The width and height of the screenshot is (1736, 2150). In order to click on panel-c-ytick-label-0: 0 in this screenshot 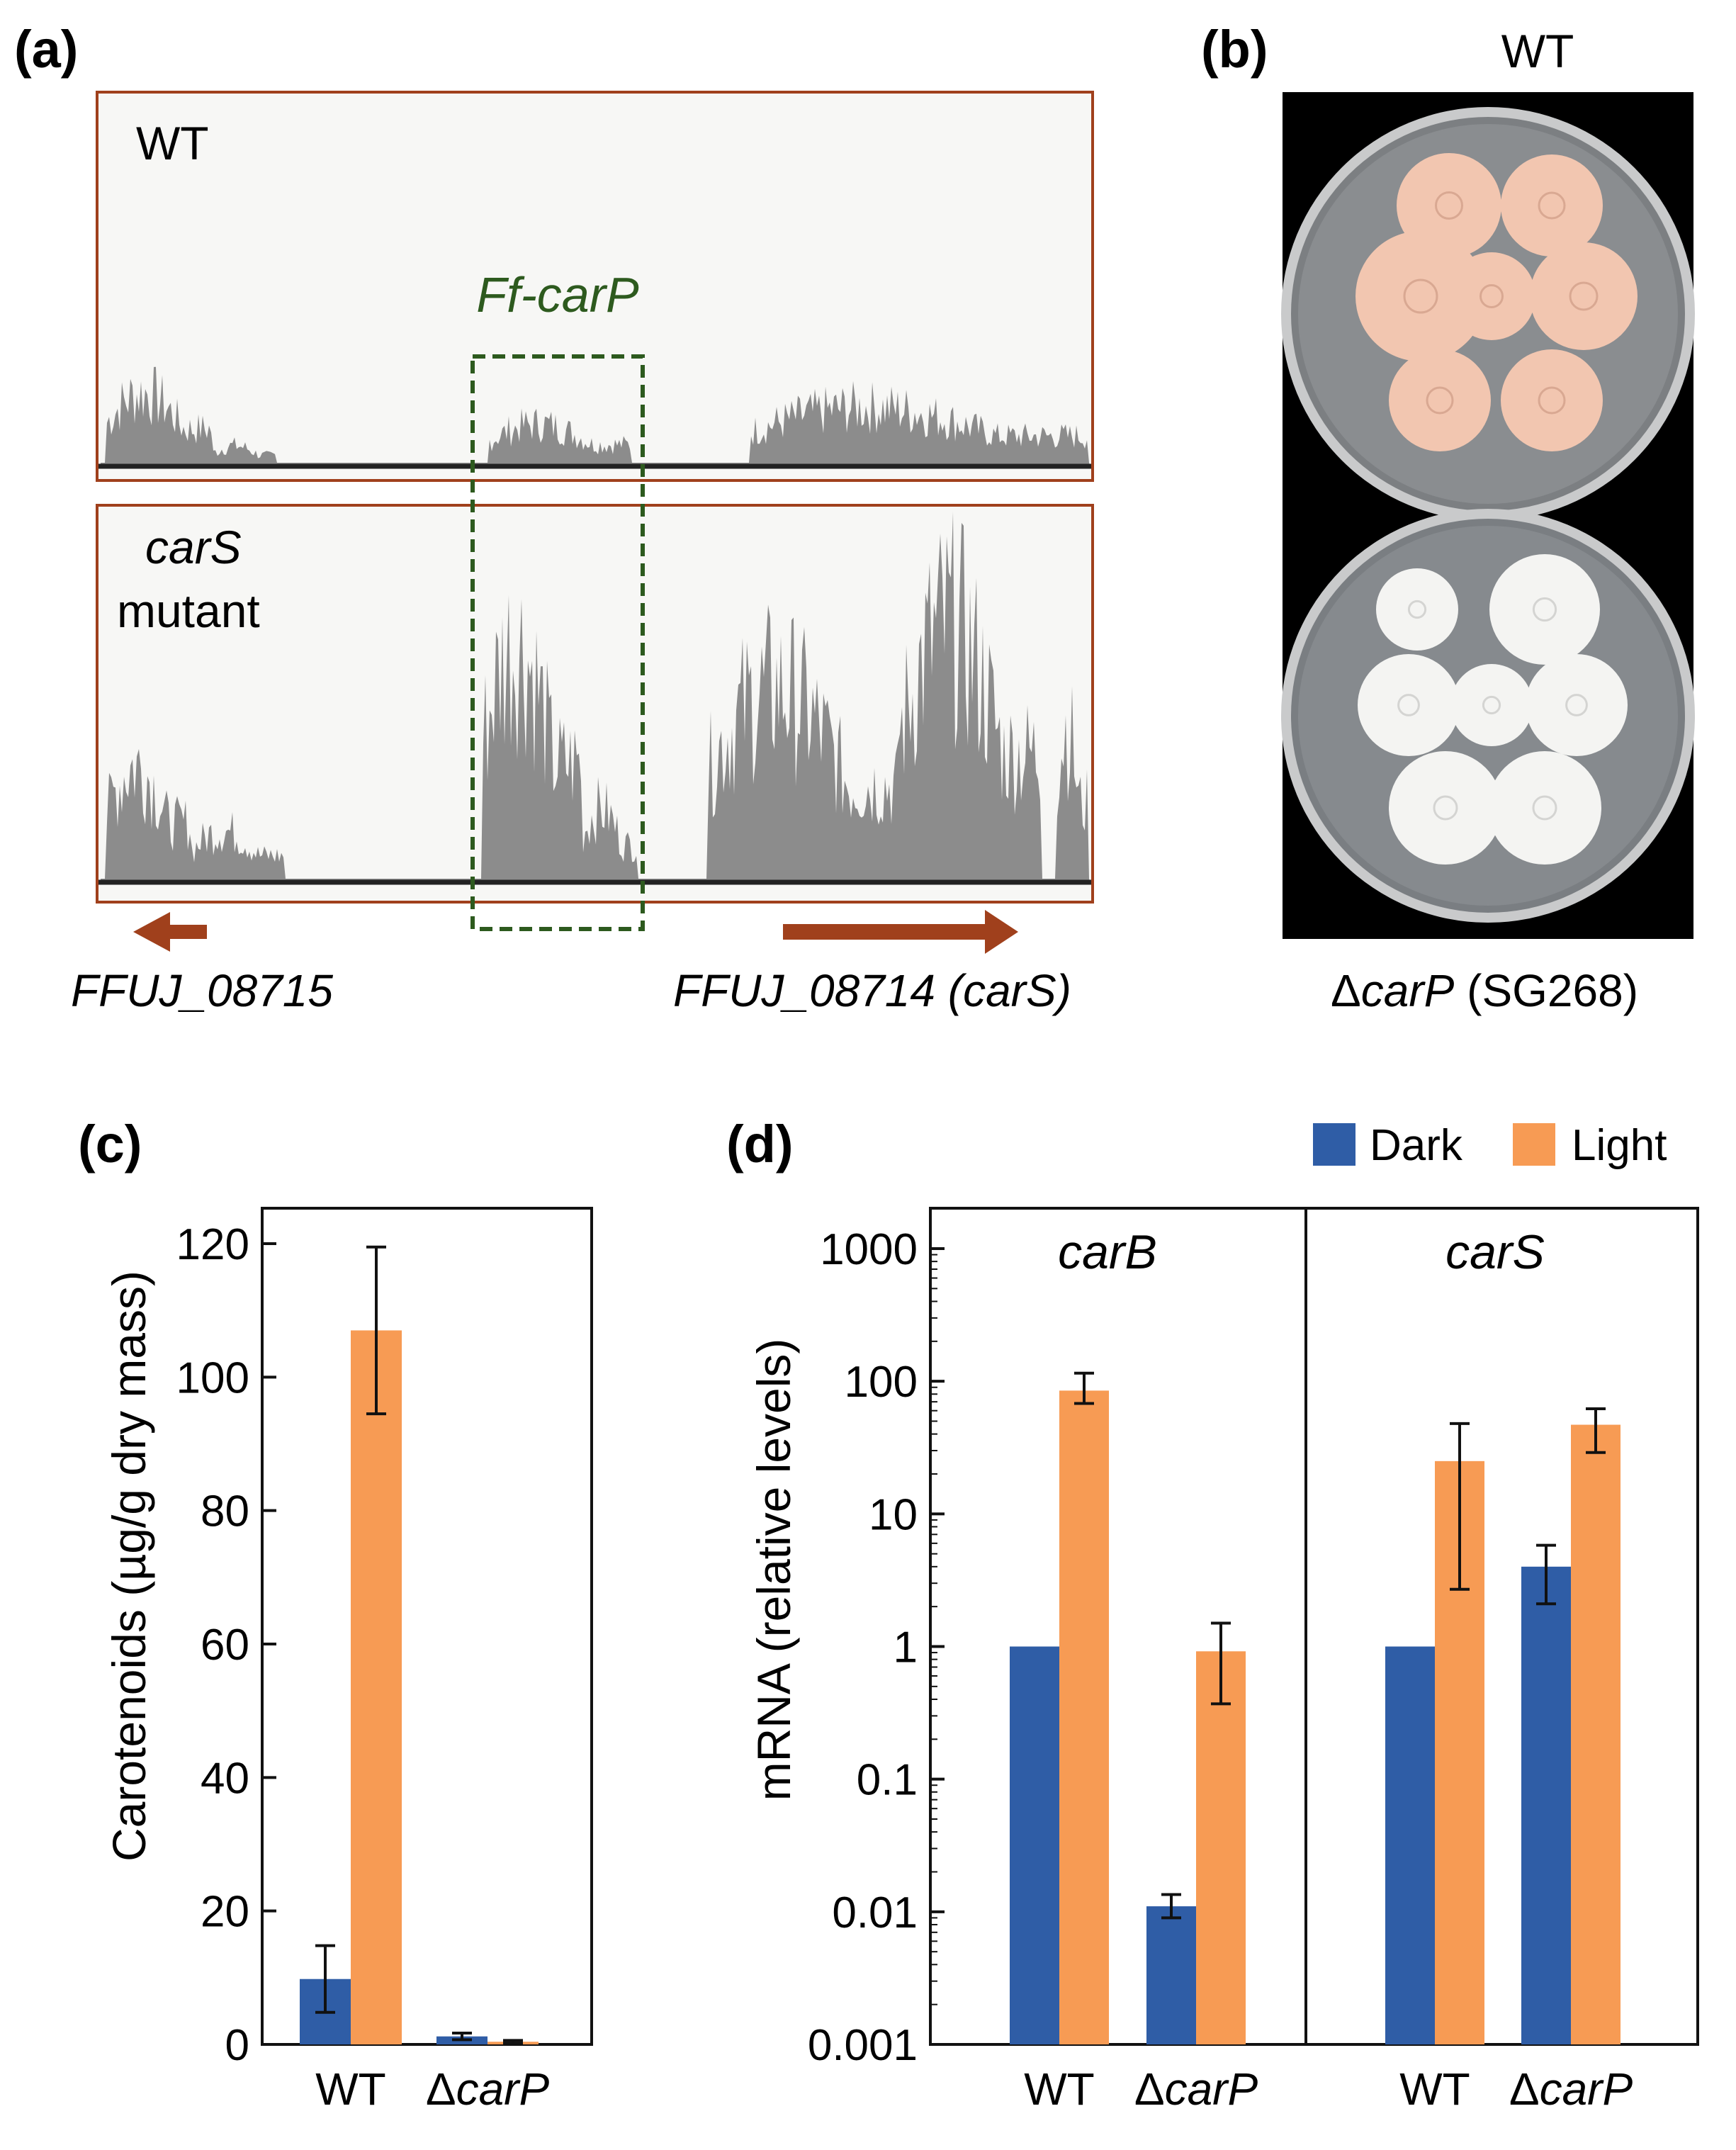, I will do `click(237, 2045)`.